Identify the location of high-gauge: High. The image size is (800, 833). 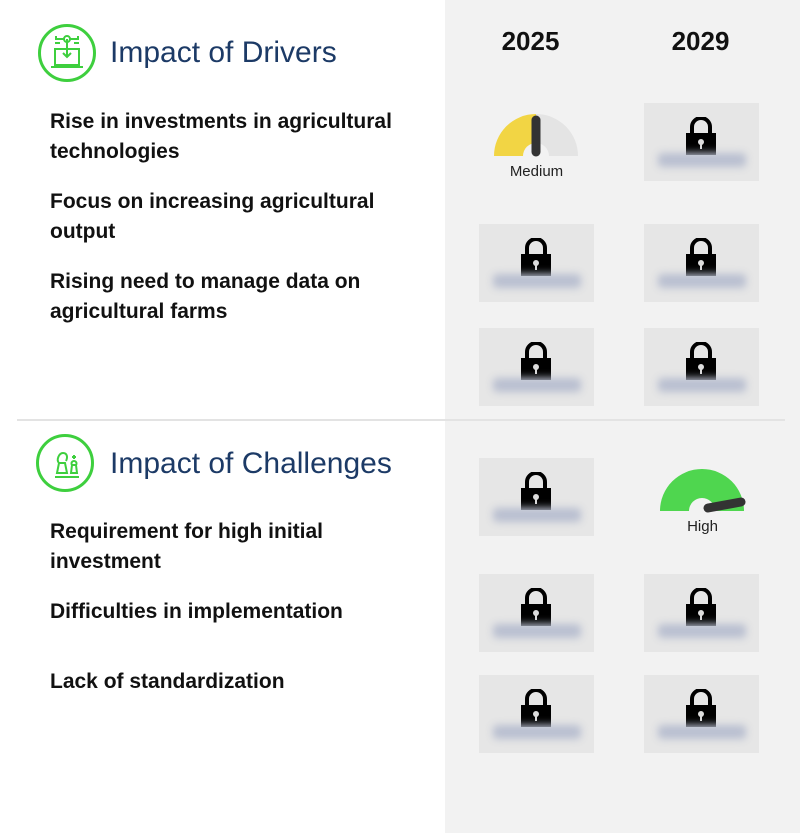
(702, 512).